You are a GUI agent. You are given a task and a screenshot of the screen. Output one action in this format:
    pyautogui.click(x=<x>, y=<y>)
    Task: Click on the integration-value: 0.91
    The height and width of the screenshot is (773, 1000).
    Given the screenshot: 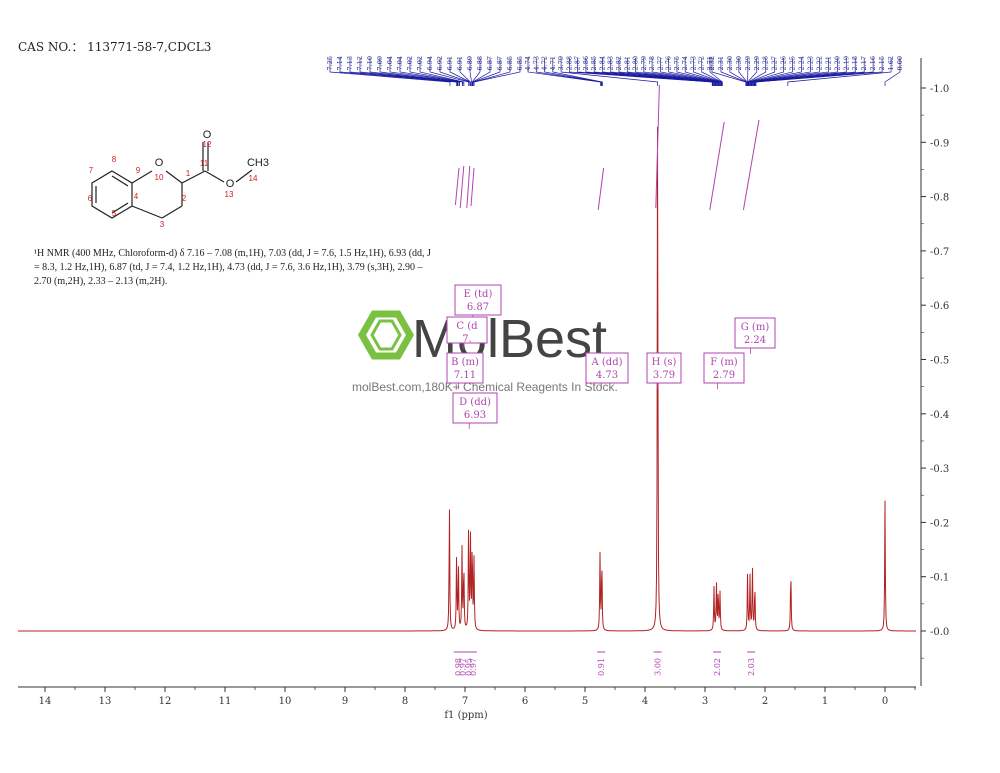 What is the action you would take?
    pyautogui.click(x=601, y=667)
    